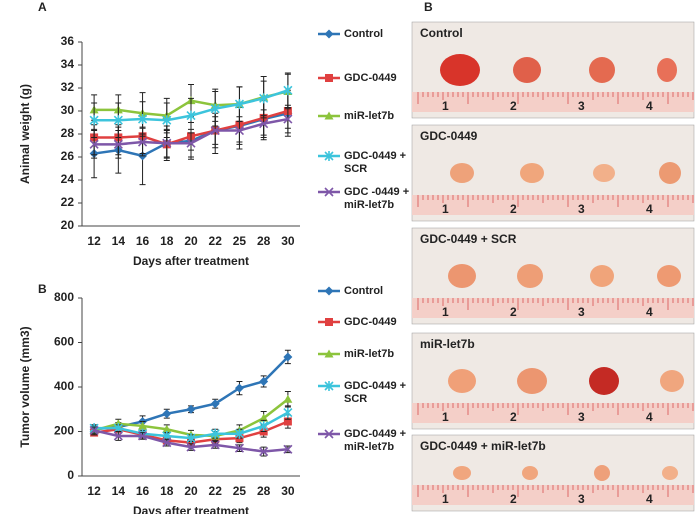  I want to click on y-tick-label: 26, so click(68, 156).